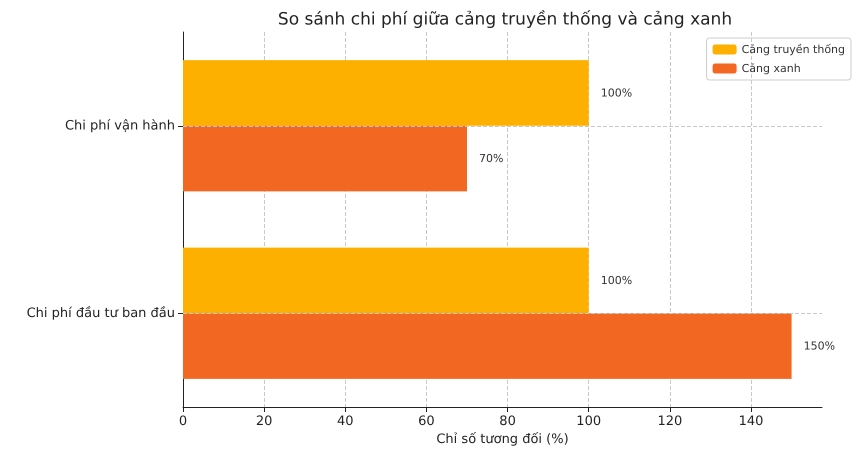 This screenshot has height=460, width=867. I want to click on x-axis-title: Chỉ số tương đối (%), so click(502, 439).